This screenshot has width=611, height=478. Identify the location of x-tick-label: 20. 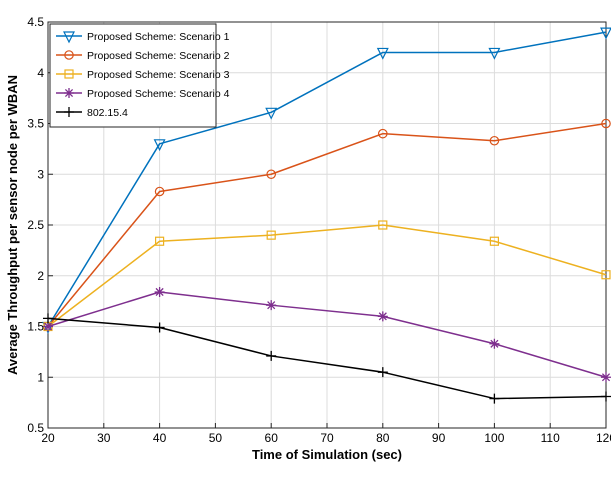
(48, 438).